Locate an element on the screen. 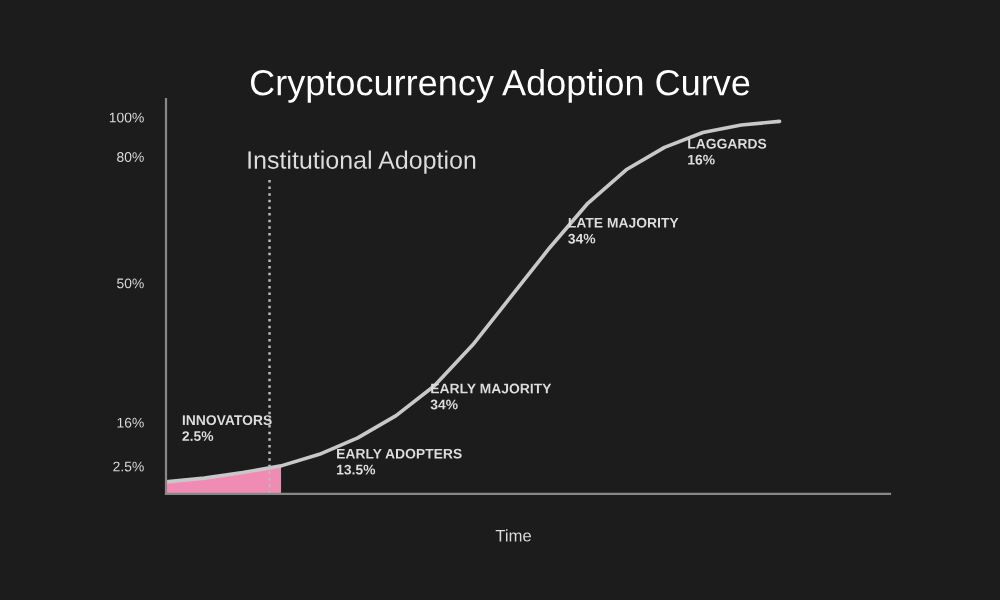 The height and width of the screenshot is (600, 1000). x-axis-title: Time is located at coordinates (513, 535).